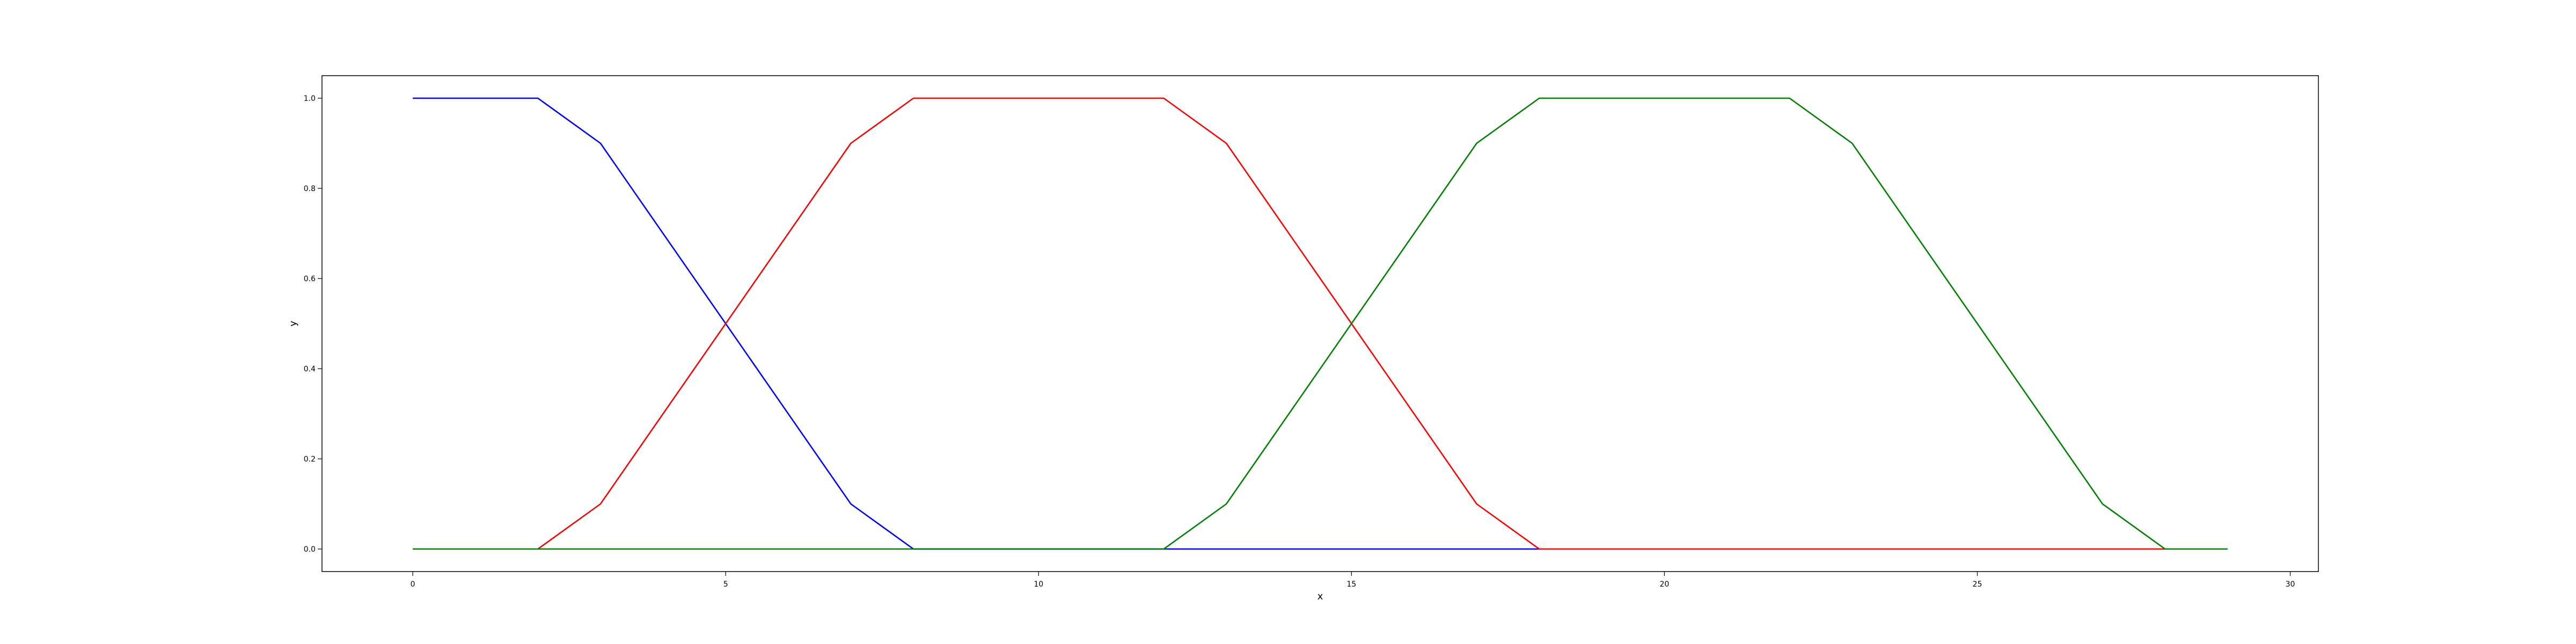 The image size is (2576, 644). Describe the element at coordinates (2290, 584) in the screenshot. I see `x-tick-label: 30` at that location.